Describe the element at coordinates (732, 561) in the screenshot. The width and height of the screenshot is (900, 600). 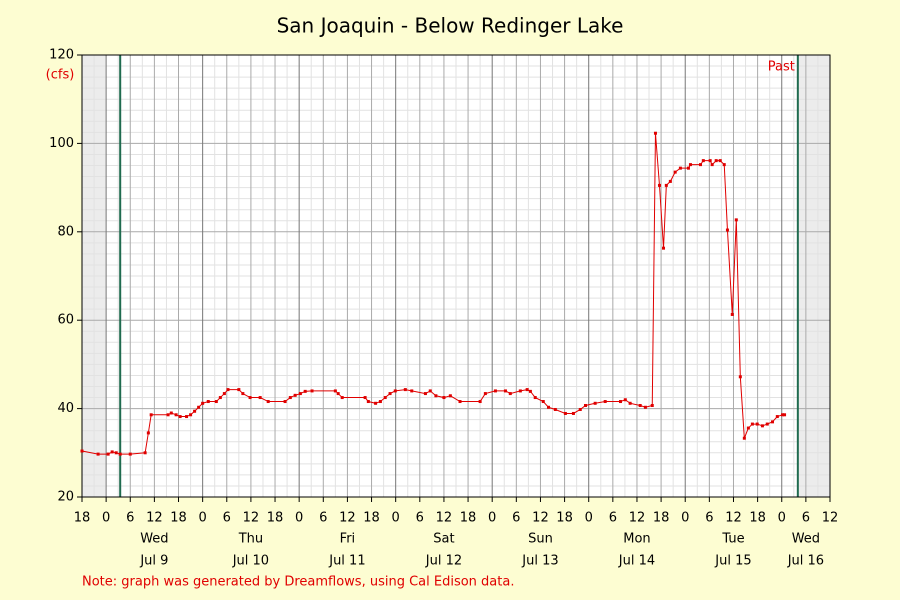
I see `date-label: Jul 15` at that location.